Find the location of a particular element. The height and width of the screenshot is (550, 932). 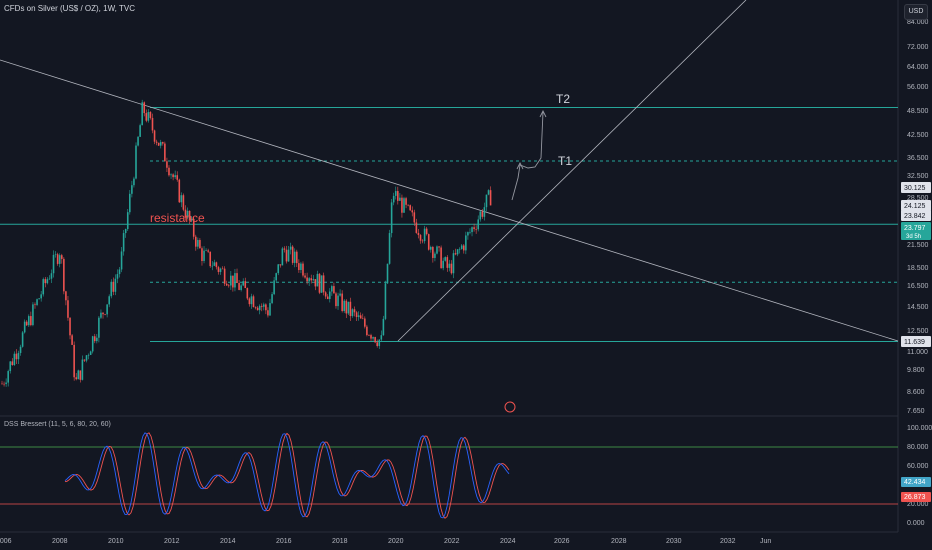

price-tick: 14.500 is located at coordinates (918, 307).